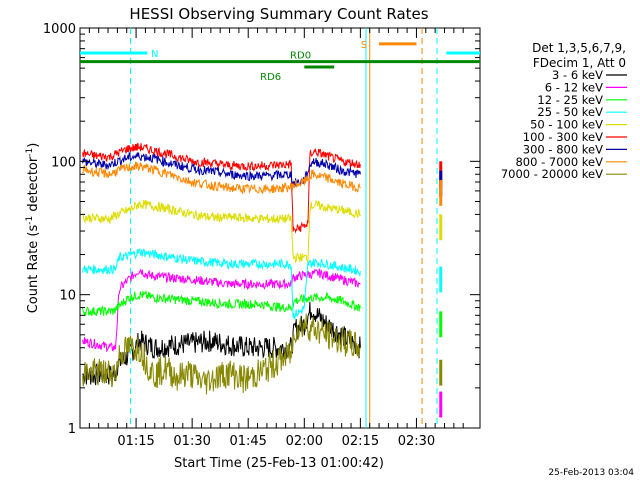 The width and height of the screenshot is (640, 480). I want to click on y-axis-label: Count Rate (s-1 detector-1), so click(33, 228).